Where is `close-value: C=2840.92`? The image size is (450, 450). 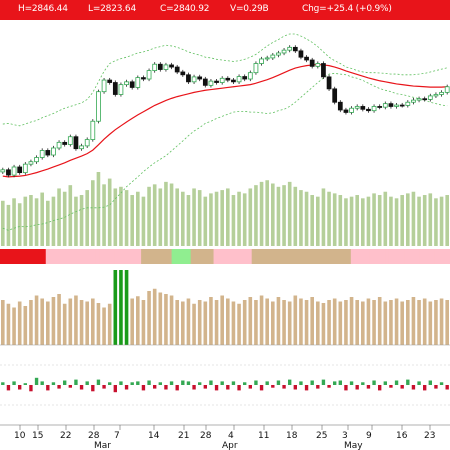 close-value: C=2840.92 is located at coordinates (185, 9).